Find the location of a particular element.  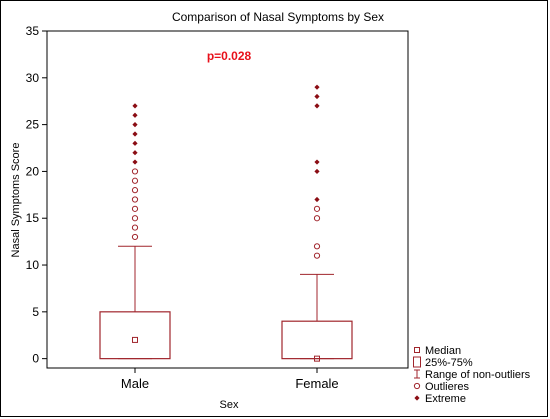

x-category-label: Male is located at coordinates (135, 383).